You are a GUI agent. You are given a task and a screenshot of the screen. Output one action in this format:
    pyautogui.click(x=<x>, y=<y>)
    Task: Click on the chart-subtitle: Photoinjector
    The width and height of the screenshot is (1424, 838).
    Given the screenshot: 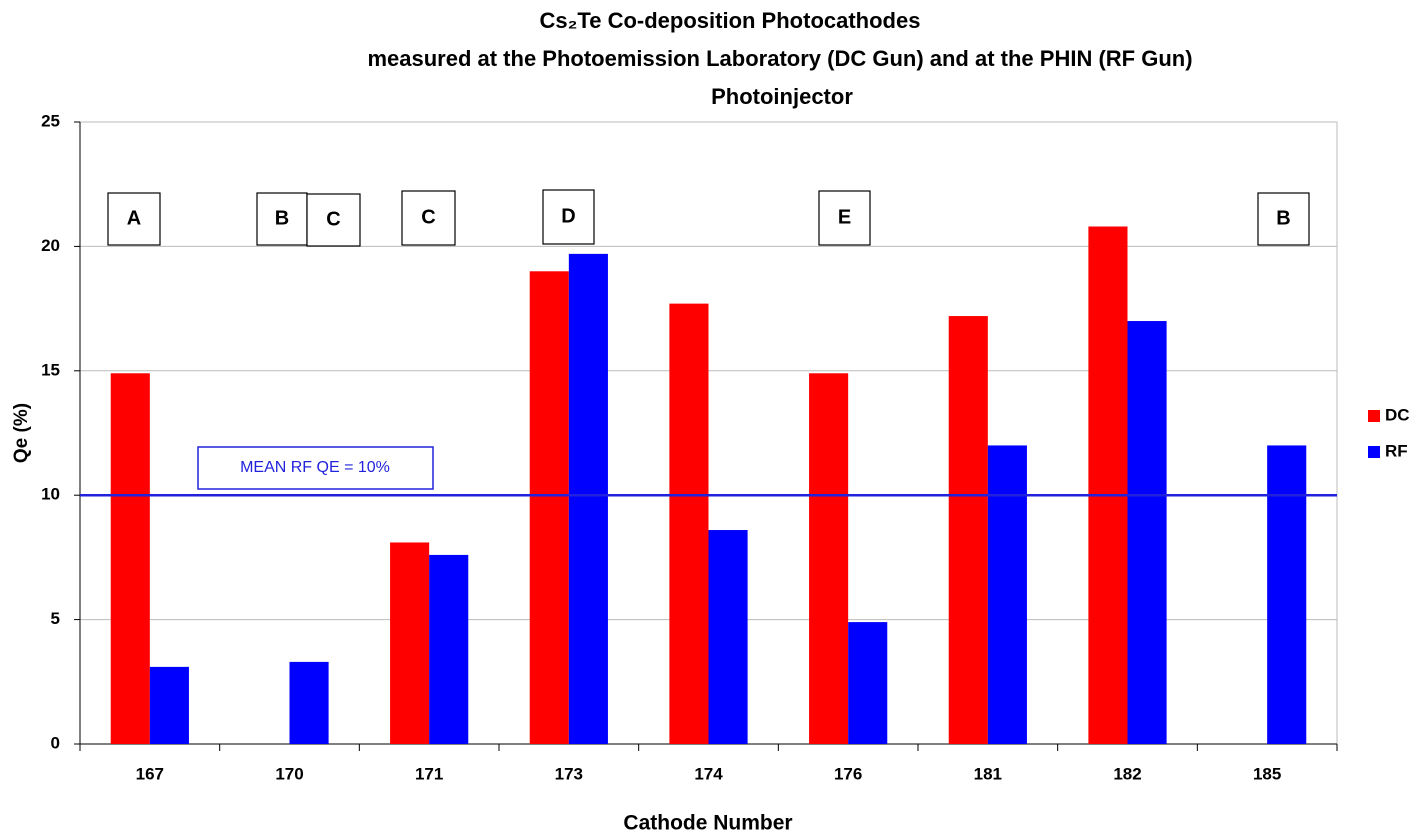 What is the action you would take?
    pyautogui.click(x=782, y=96)
    